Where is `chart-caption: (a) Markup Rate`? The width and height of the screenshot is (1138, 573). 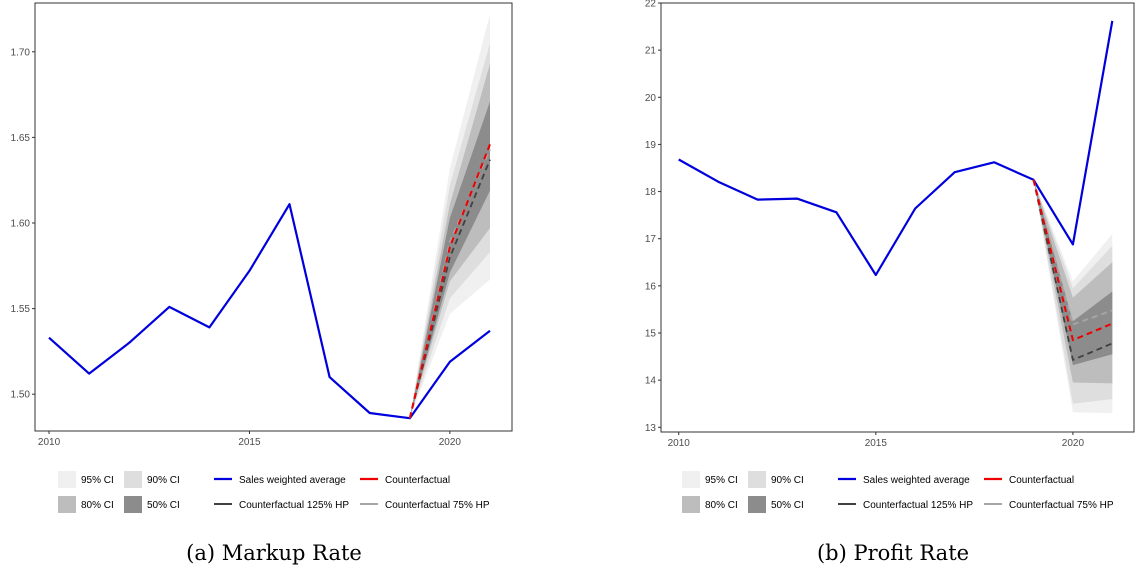
chart-caption: (a) Markup Rate is located at coordinates (274, 553).